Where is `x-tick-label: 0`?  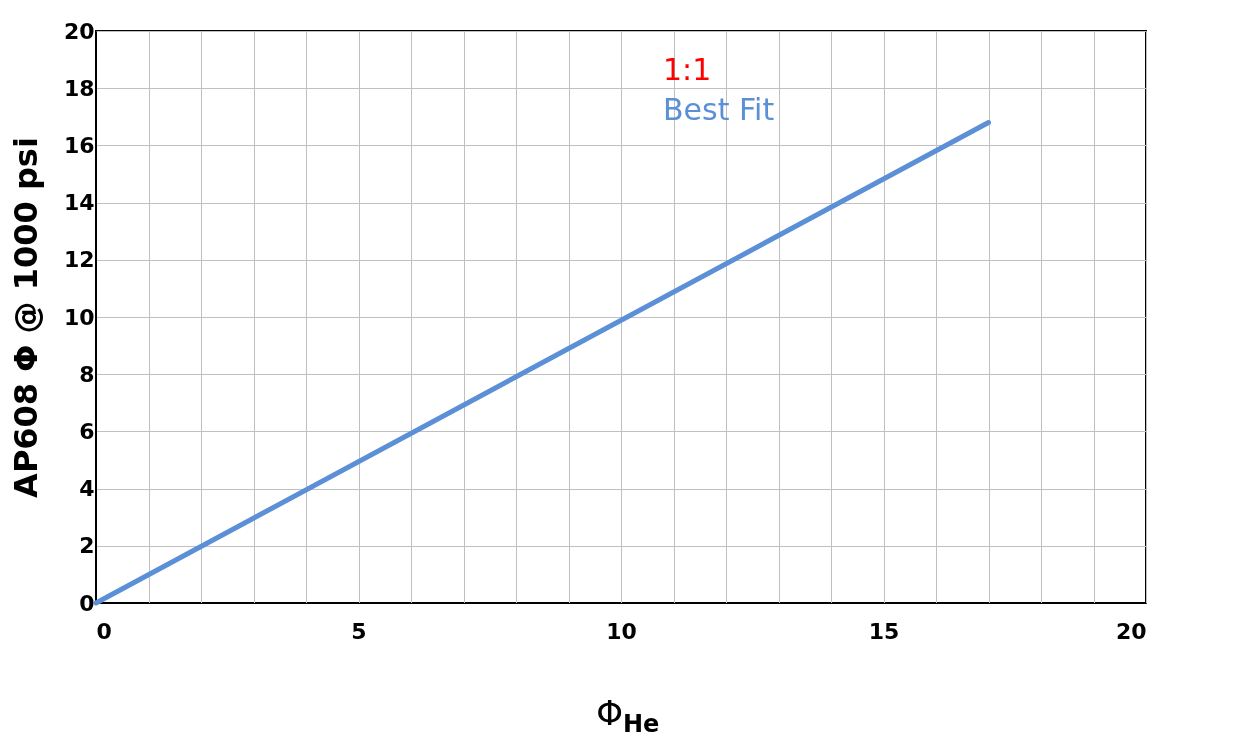
x-tick-label: 0 is located at coordinates (104, 631).